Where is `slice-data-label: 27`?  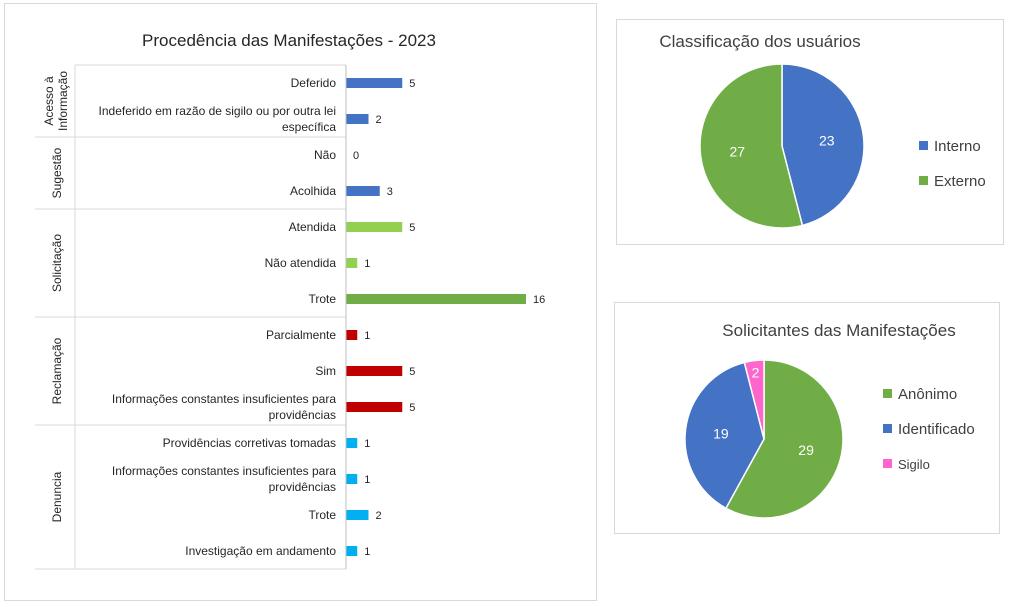
slice-data-label: 27 is located at coordinates (737, 152).